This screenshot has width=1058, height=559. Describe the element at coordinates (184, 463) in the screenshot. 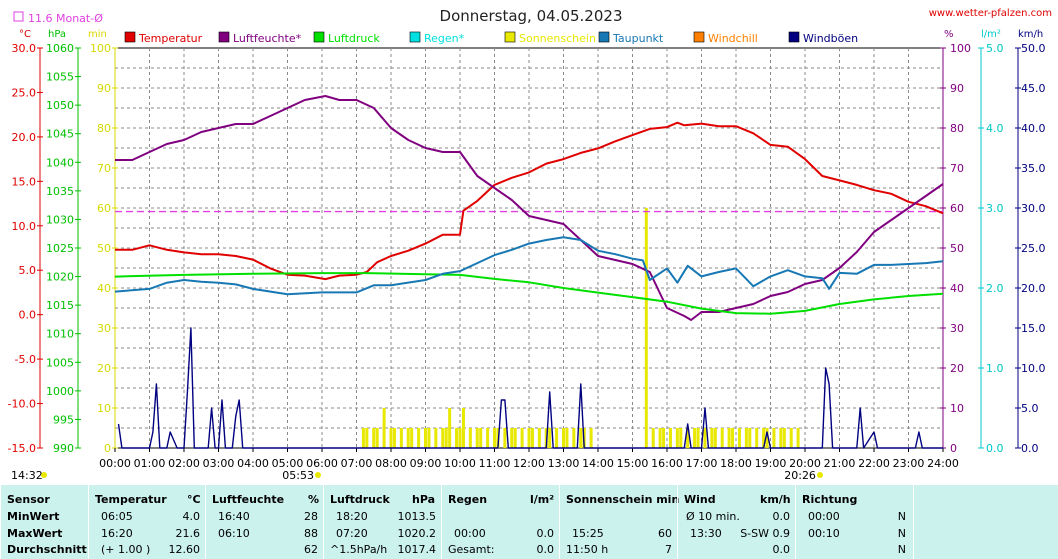

I see `x-tick-label: 02:00` at that location.